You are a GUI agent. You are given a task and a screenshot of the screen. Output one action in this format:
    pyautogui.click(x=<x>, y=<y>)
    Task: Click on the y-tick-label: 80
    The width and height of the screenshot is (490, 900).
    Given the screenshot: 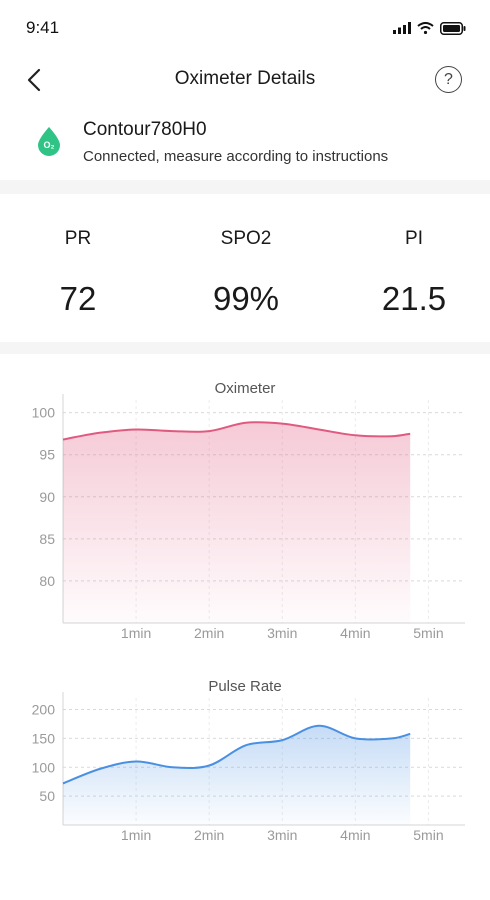 What is the action you would take?
    pyautogui.click(x=47, y=581)
    